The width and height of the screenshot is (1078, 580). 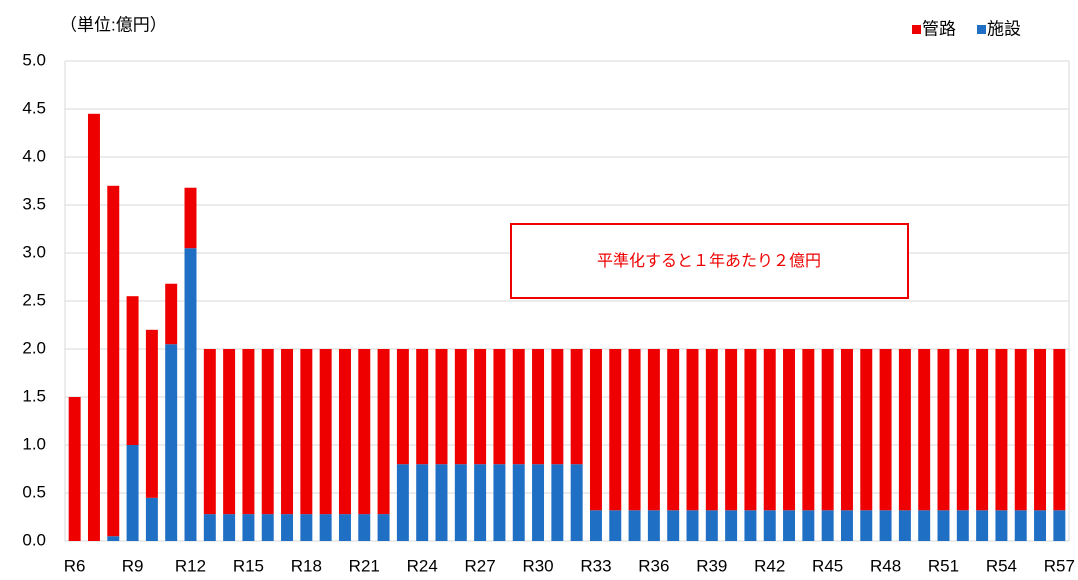 I want to click on x-tick-label: R15, so click(x=248, y=565).